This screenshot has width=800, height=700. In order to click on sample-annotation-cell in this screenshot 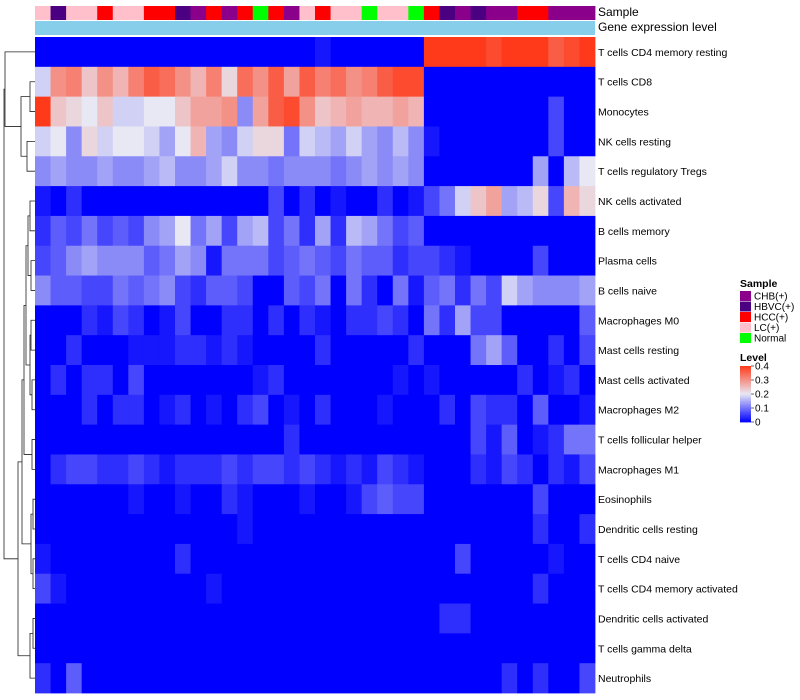, I will do `click(151, 13)`.